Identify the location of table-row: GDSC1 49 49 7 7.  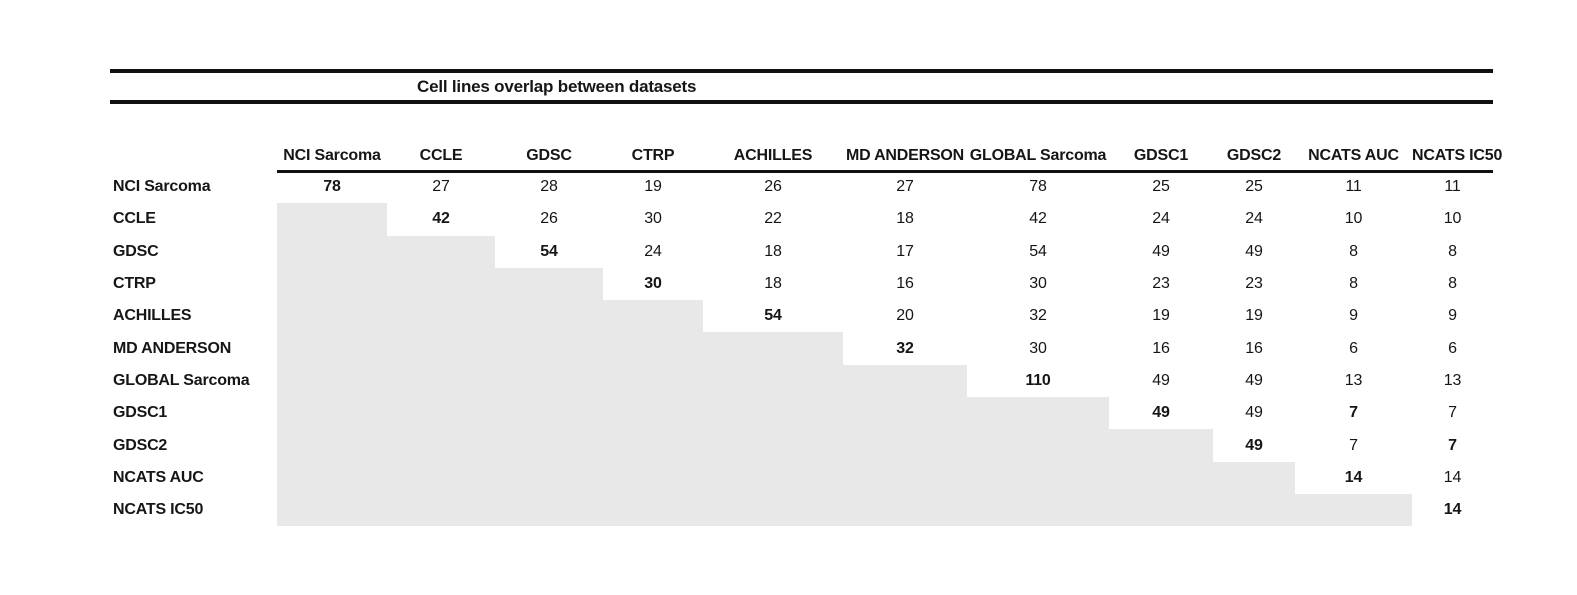
(803, 413).